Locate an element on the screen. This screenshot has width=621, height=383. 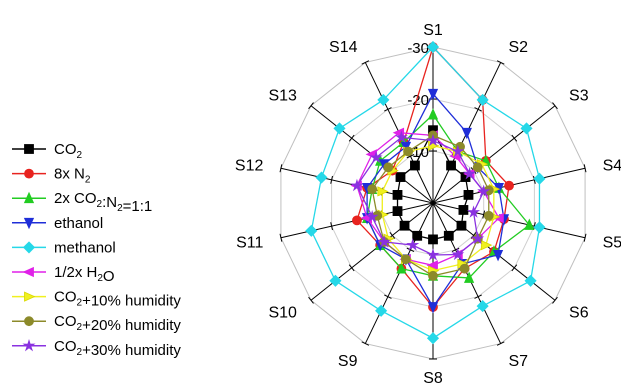
legend-label: CO2 is located at coordinates (68, 151).